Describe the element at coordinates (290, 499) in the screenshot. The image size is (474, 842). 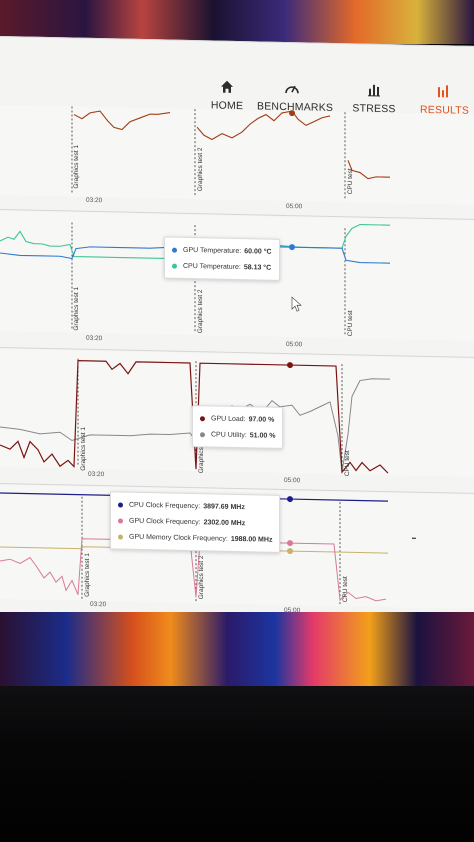
I see `clock-hover-point` at that location.